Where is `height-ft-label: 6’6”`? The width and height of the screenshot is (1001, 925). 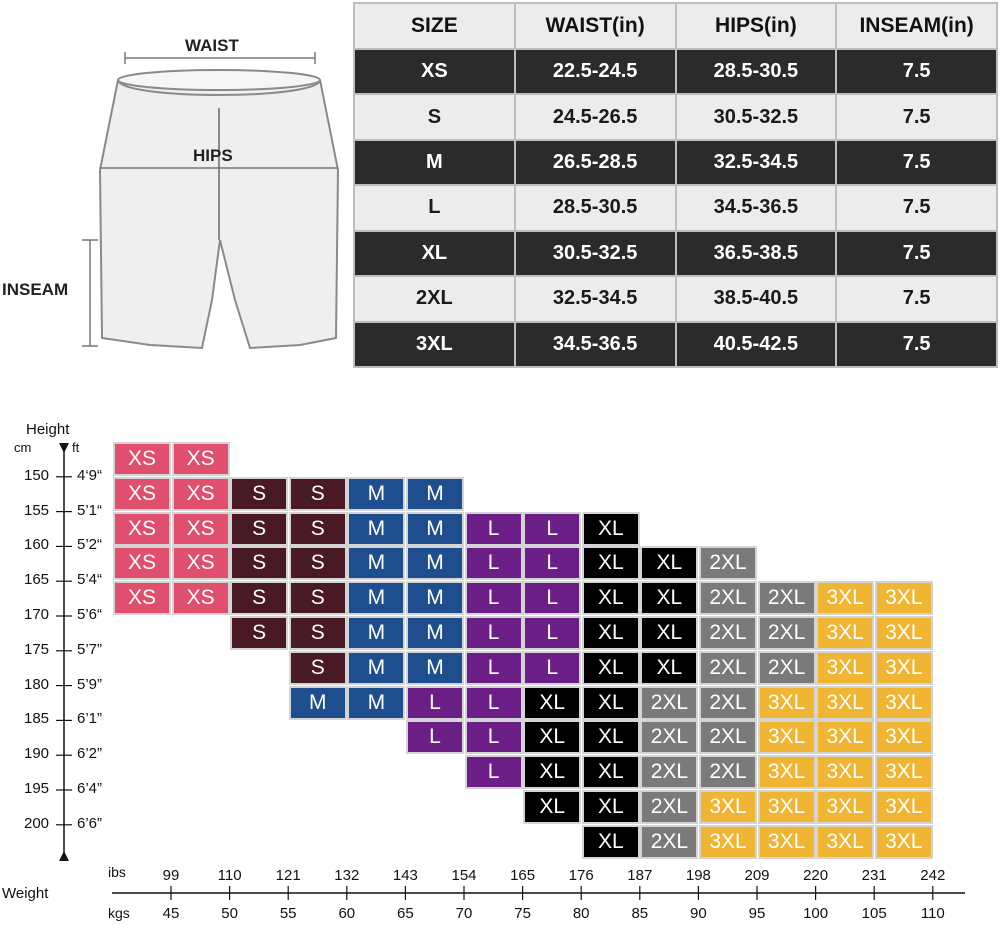 height-ft-label: 6’6” is located at coordinates (90, 823).